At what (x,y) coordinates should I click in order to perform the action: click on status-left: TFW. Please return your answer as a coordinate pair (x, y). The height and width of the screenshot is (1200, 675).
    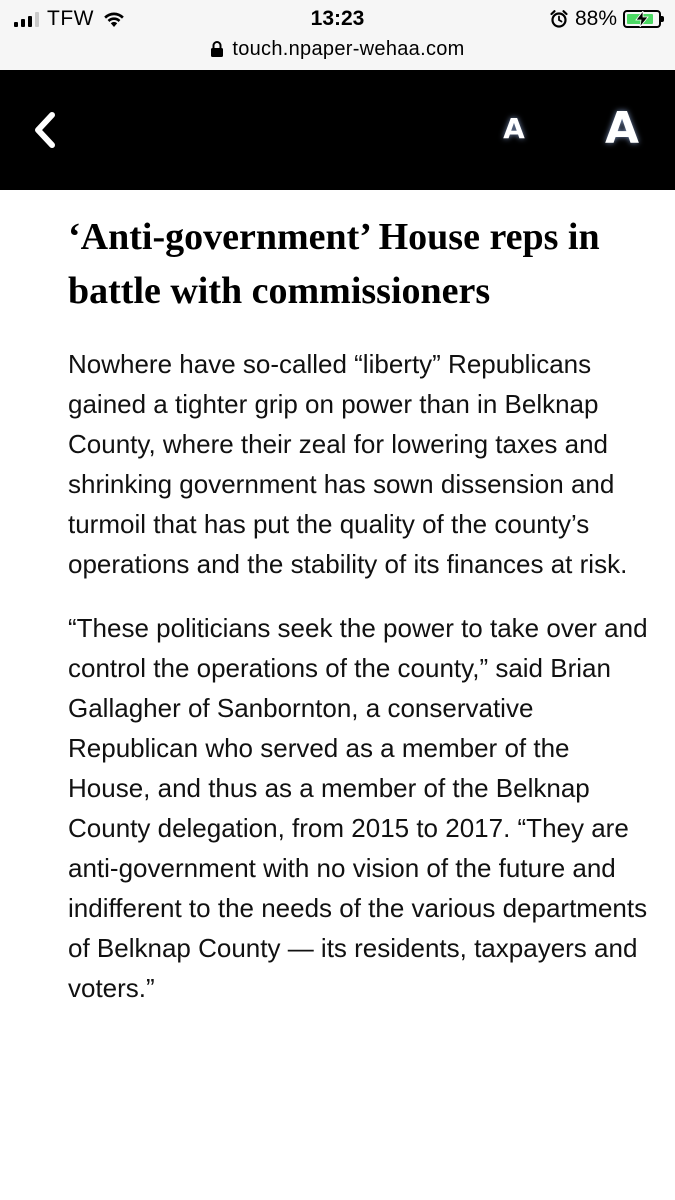
    Looking at the image, I should click on (70, 19).